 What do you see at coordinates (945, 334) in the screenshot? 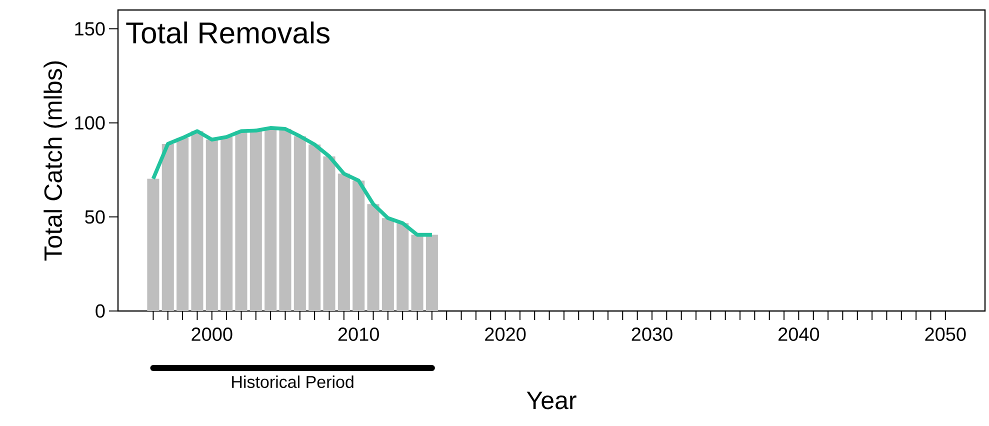
I see `x-tick-label: 2050` at bounding box center [945, 334].